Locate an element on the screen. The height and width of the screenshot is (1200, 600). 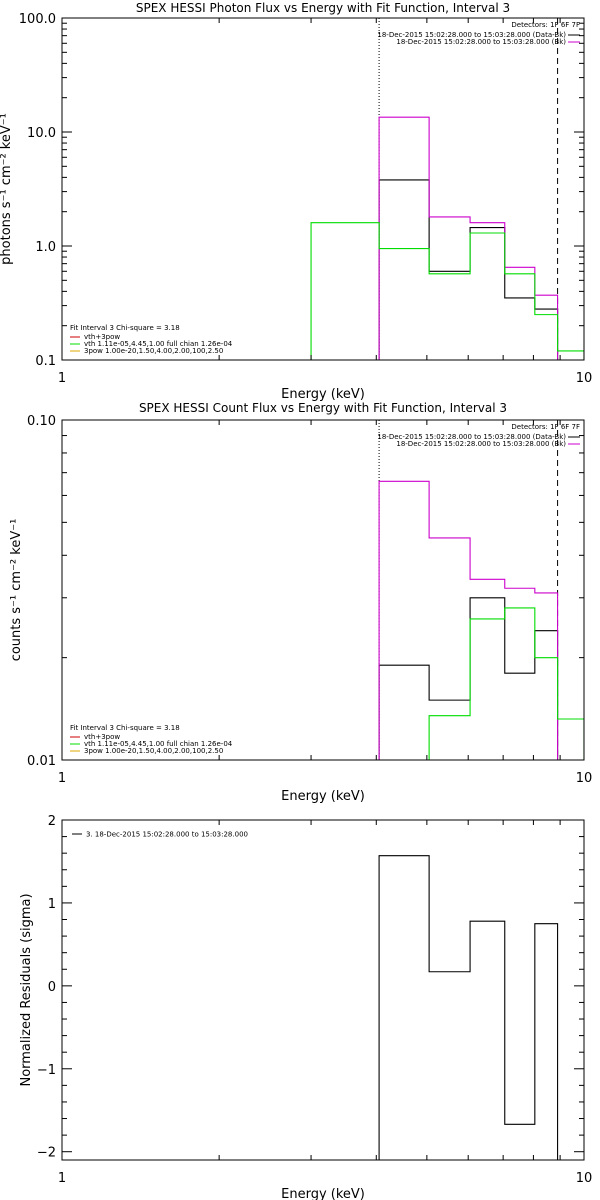
y-tick-label: 100.0 is located at coordinates (37, 19).